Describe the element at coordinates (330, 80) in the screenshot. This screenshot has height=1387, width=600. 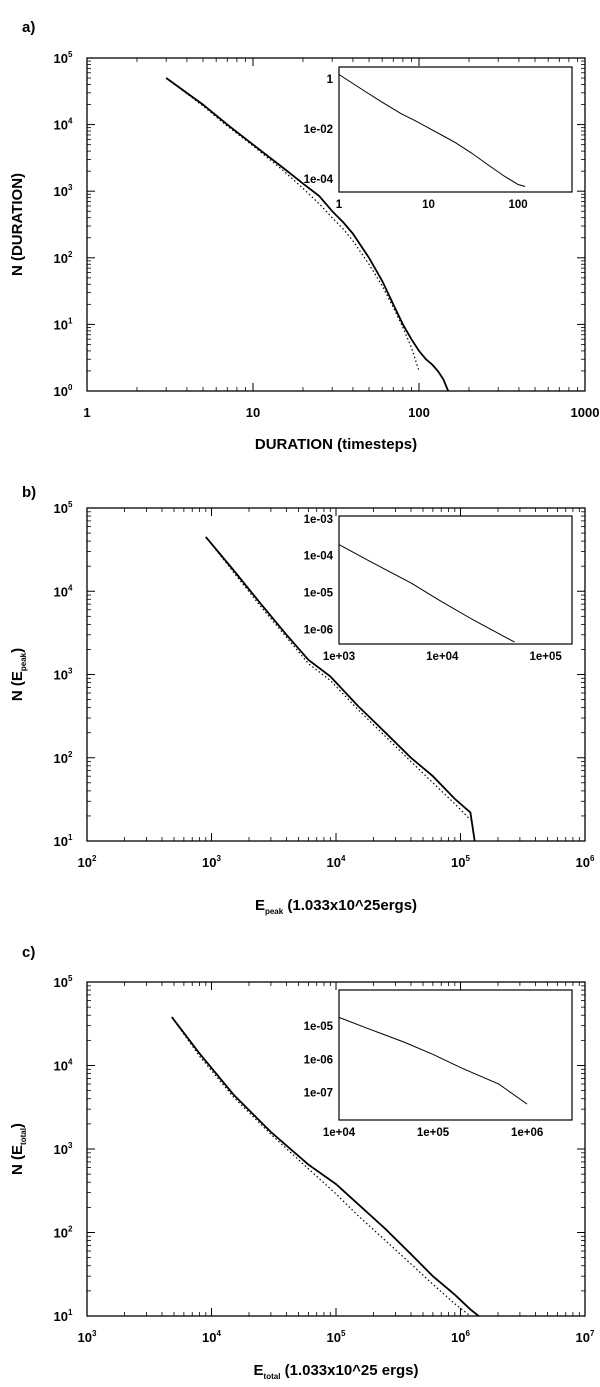
I see `inset-y-tick-label: 1` at that location.